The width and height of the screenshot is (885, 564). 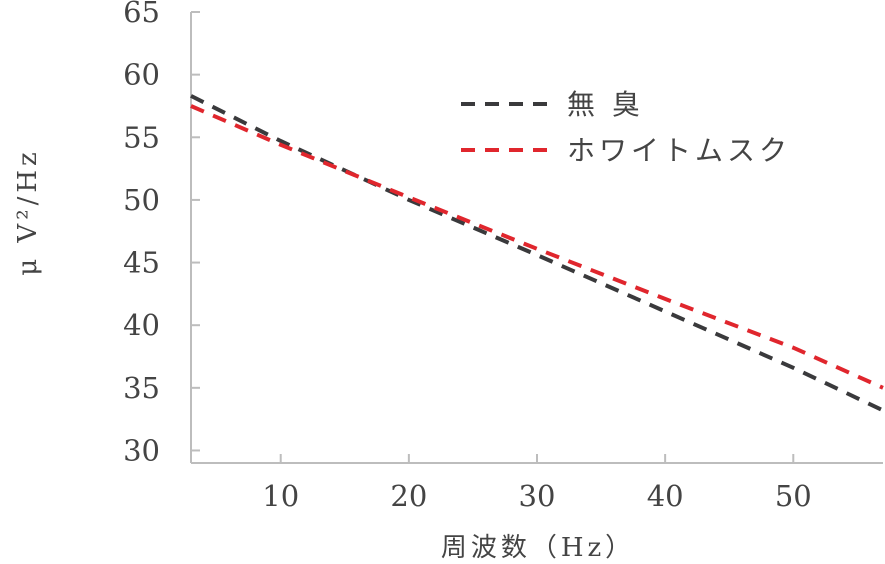 What do you see at coordinates (141, 137) in the screenshot?
I see `y-tick-label: 55` at bounding box center [141, 137].